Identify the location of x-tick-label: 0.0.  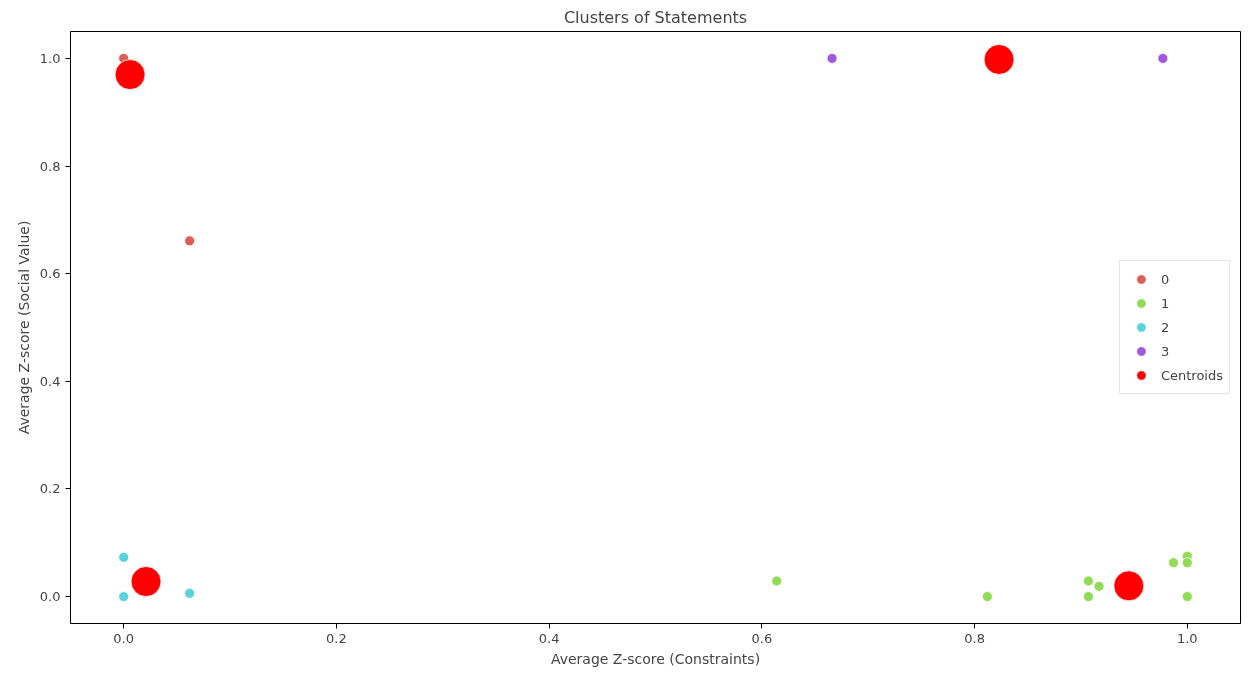
(124, 638).